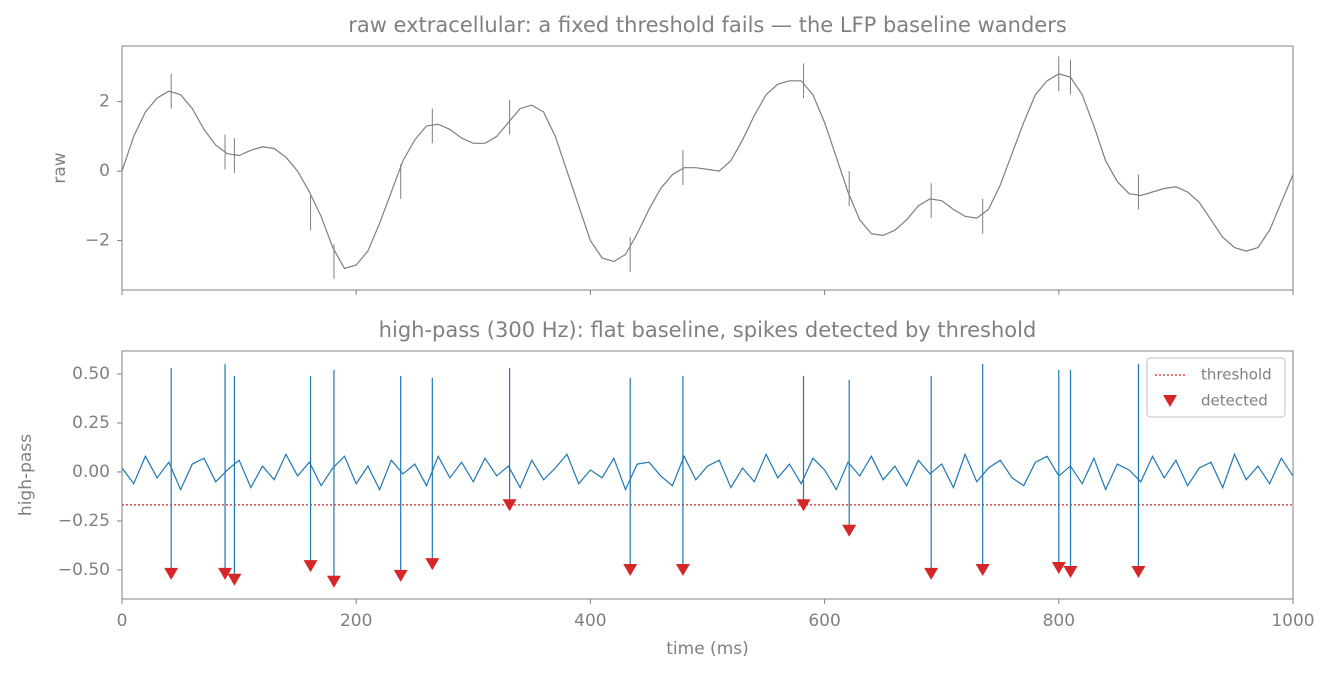 The height and width of the screenshot is (678, 1334). I want to click on x-tick-label: 400, so click(590, 621).